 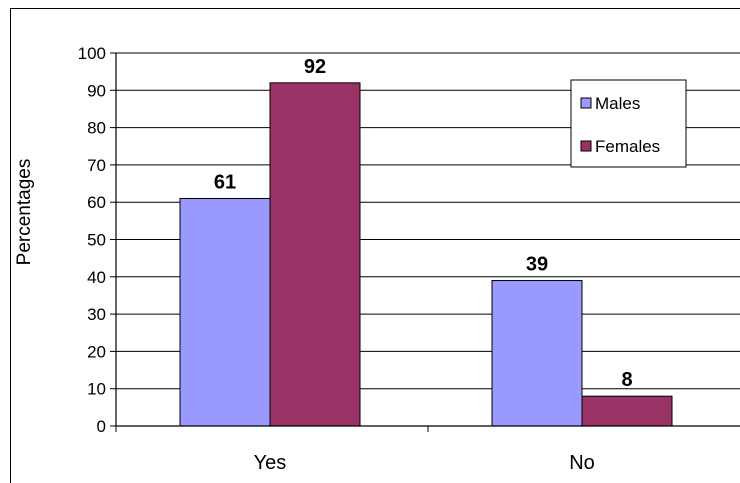 I want to click on data-label: 8, so click(x=626, y=380).